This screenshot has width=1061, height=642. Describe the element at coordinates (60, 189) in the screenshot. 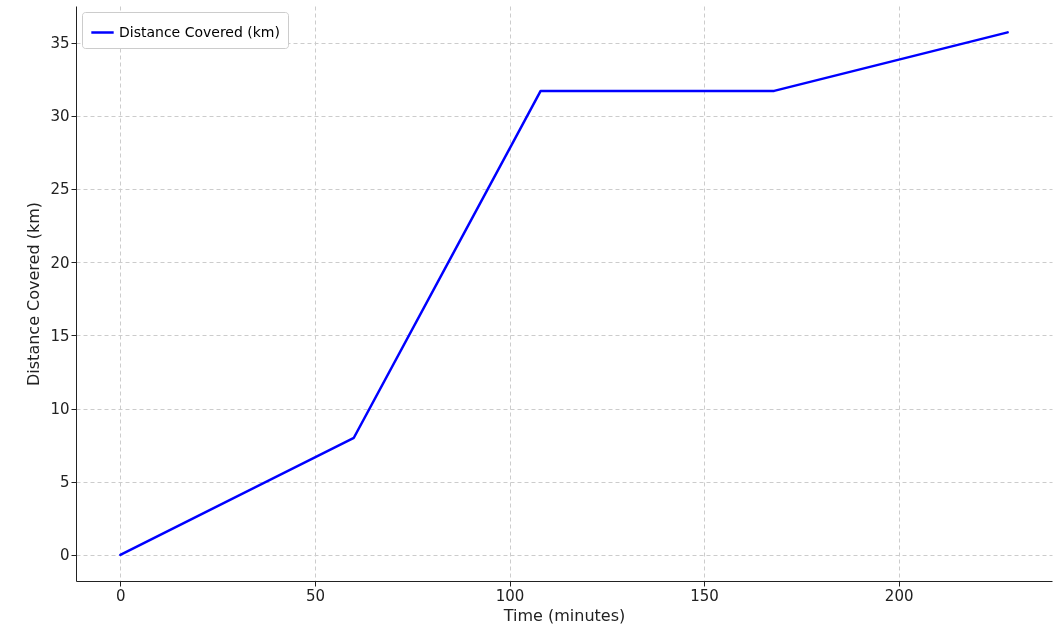

I see `y-tick-label: 25` at that location.